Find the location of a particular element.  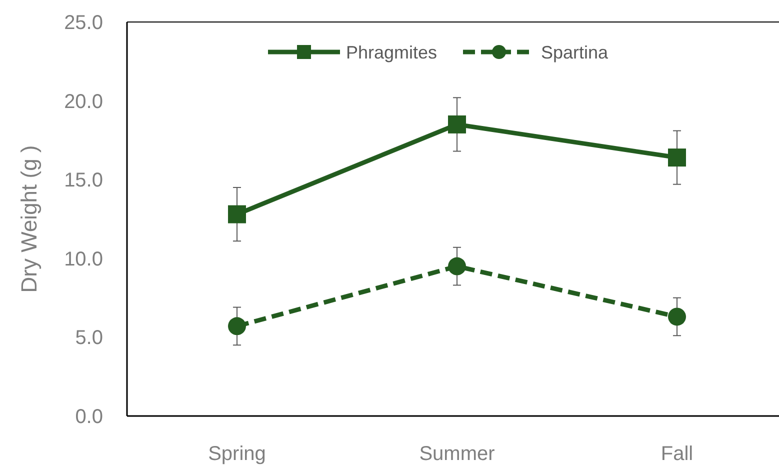

y-tick-label: 5.0 is located at coordinates (89, 338).